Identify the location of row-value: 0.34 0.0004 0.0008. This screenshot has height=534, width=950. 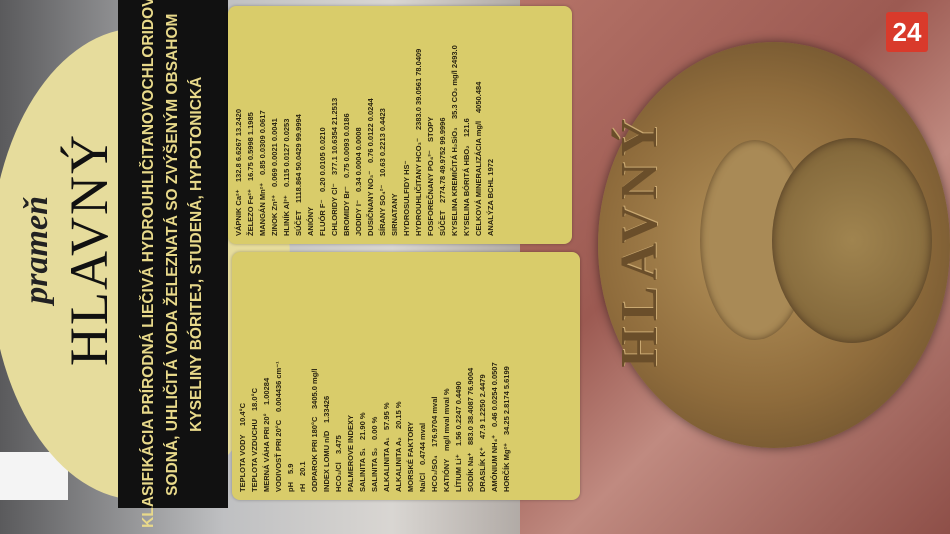
(358, 160).